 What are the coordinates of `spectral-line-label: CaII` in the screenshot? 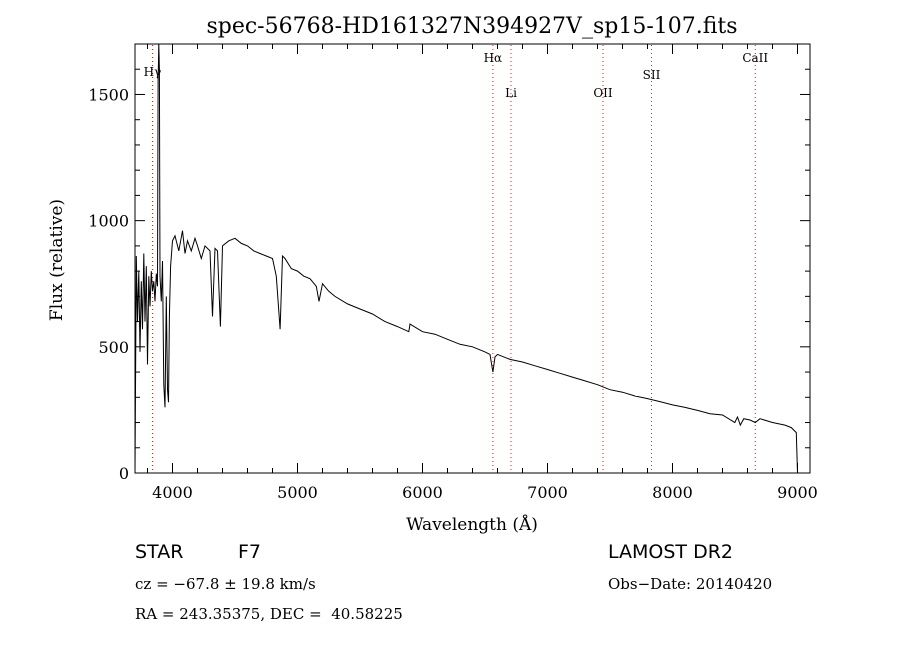 It's located at (755, 58).